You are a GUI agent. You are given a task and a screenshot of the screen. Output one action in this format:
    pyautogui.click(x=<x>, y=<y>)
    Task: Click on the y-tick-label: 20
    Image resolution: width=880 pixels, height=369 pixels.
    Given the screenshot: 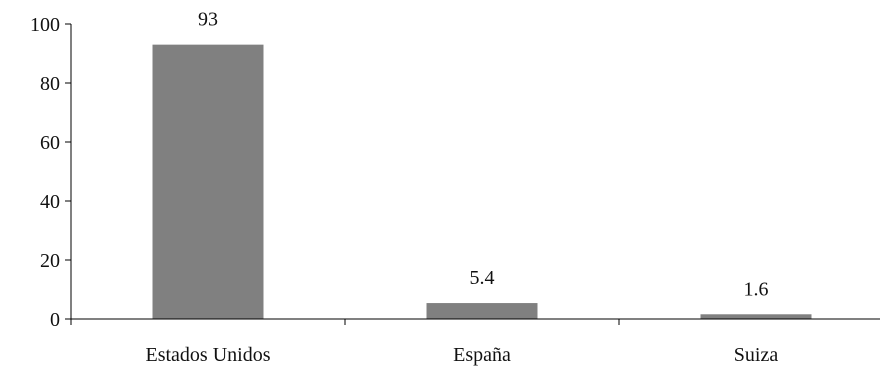 What is the action you would take?
    pyautogui.click(x=50, y=261)
    